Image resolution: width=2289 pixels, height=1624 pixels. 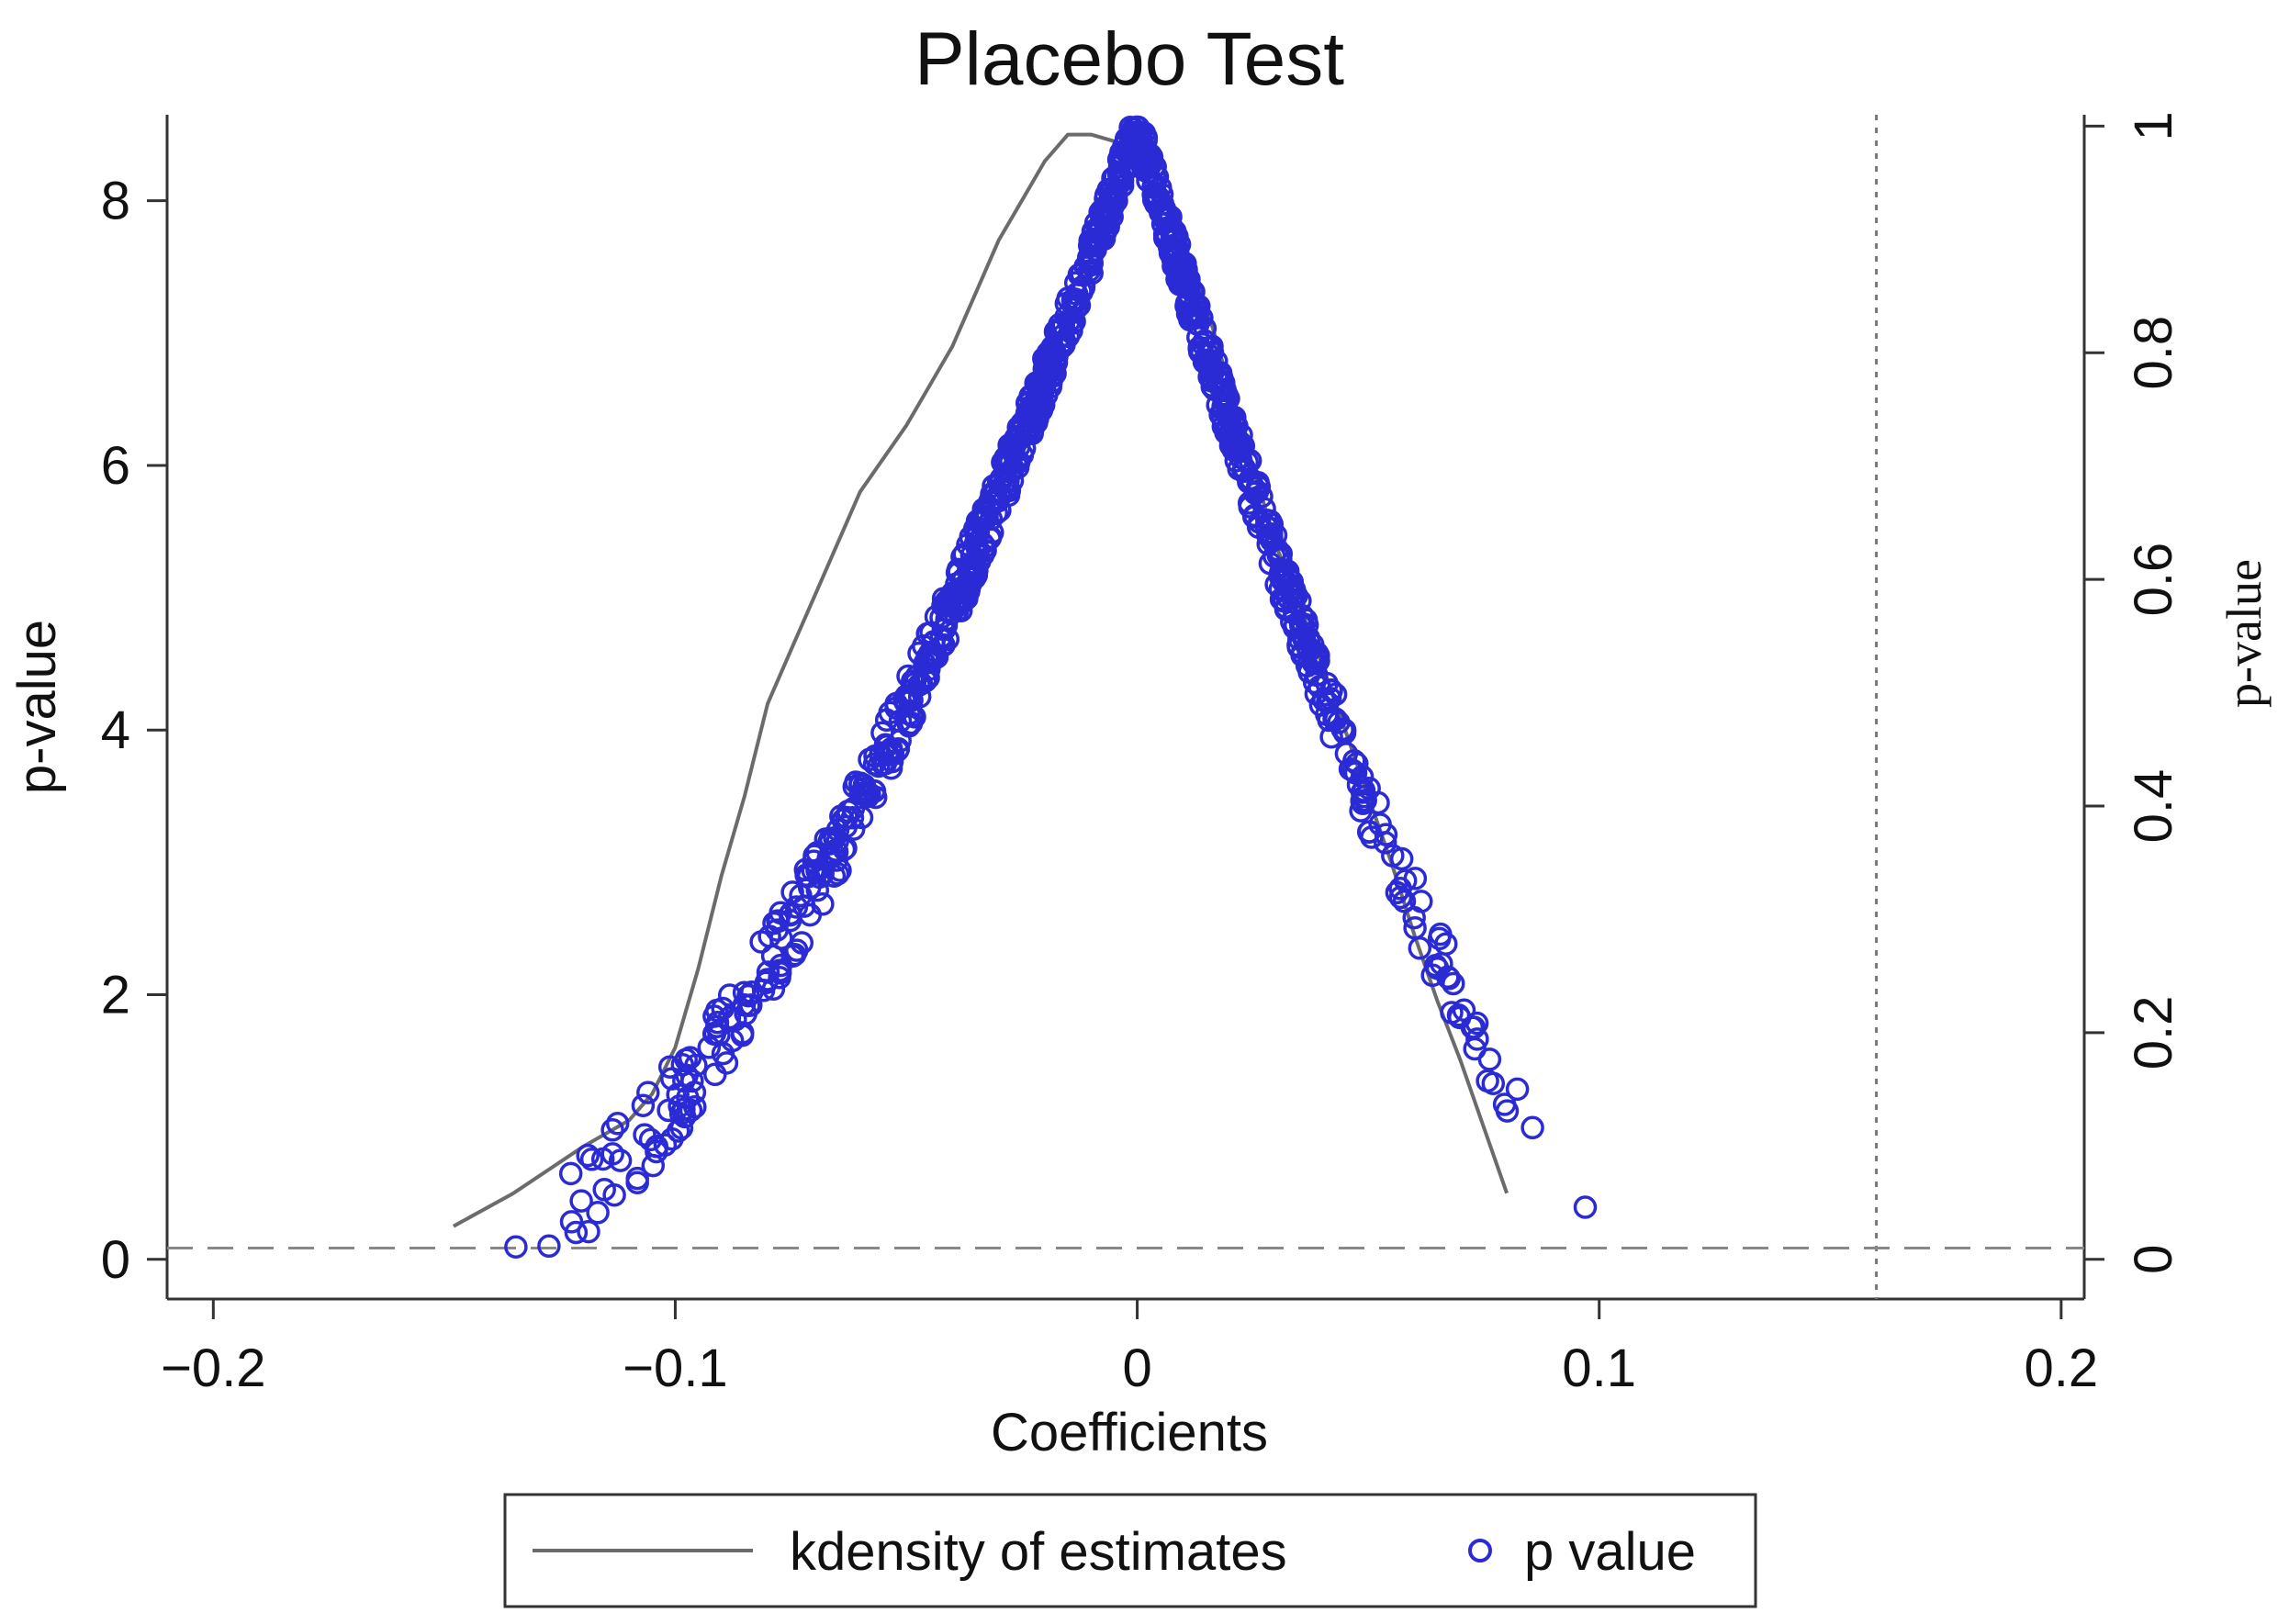 I want to click on x-tick-label: 0.1, so click(x=1599, y=1368).